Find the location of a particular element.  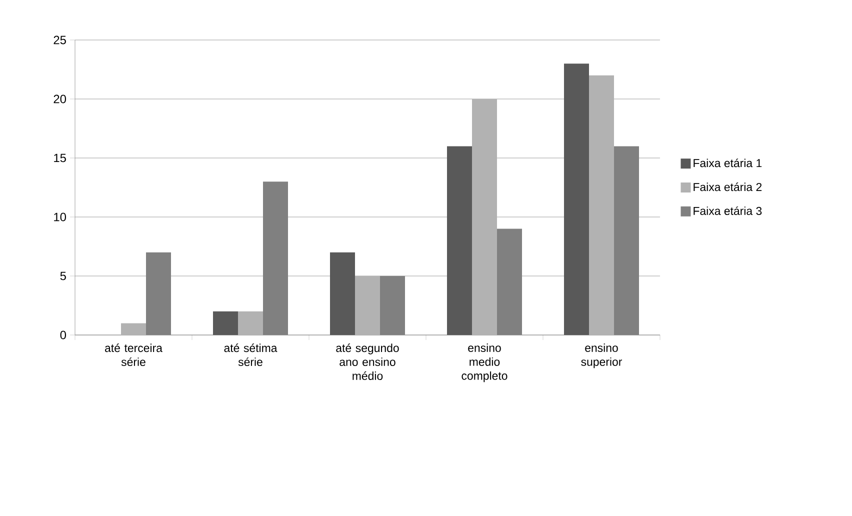

y-tick-label: 20 is located at coordinates (60, 99).